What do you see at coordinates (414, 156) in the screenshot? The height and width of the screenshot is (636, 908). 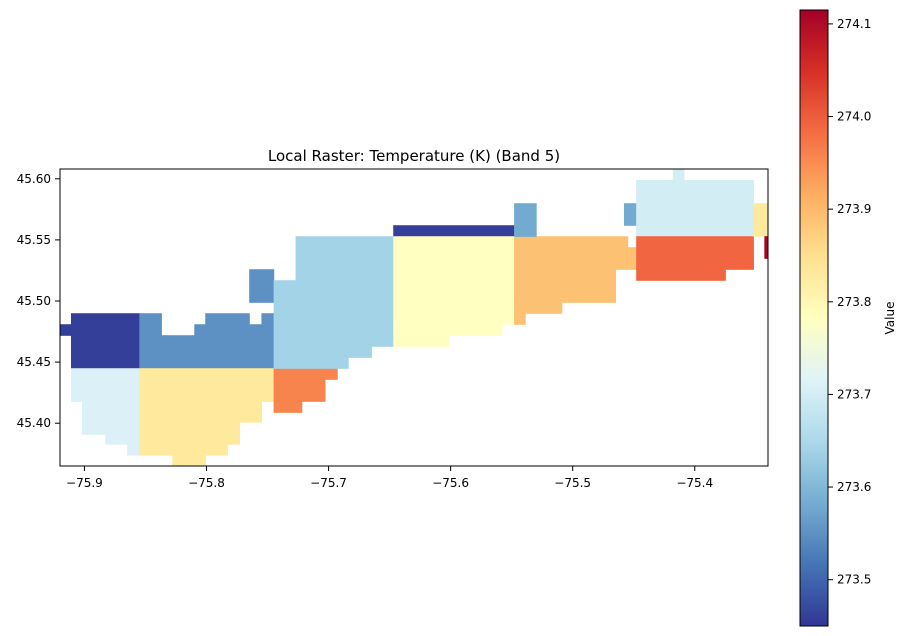 I see `chart-title: Local Raster: Temperature (K) (Band 5)` at bounding box center [414, 156].